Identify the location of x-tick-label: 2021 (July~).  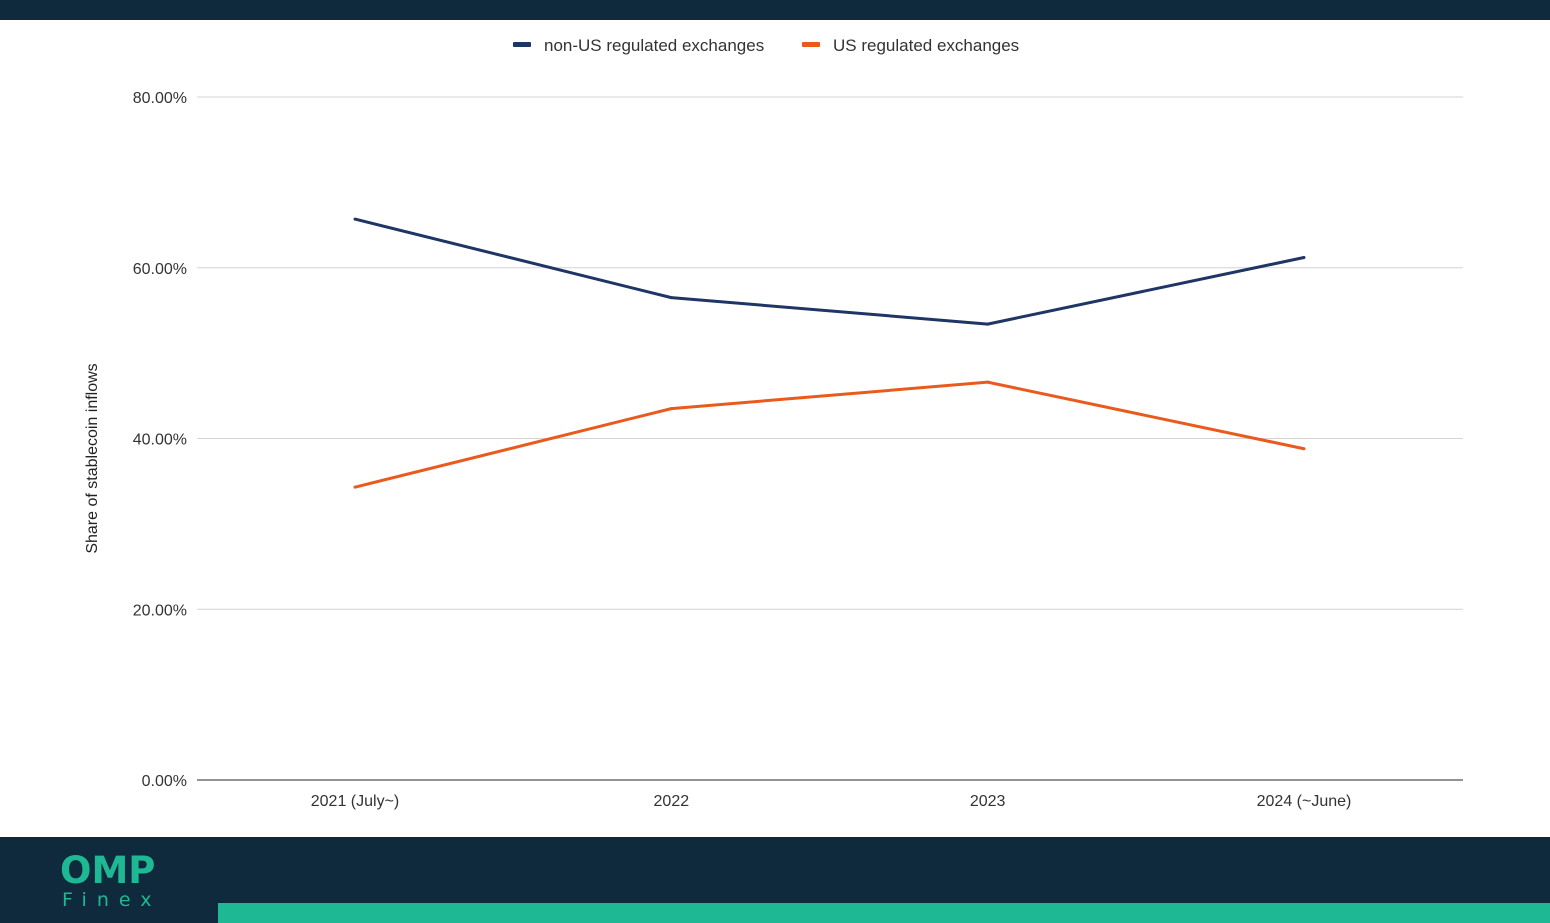
(355, 801).